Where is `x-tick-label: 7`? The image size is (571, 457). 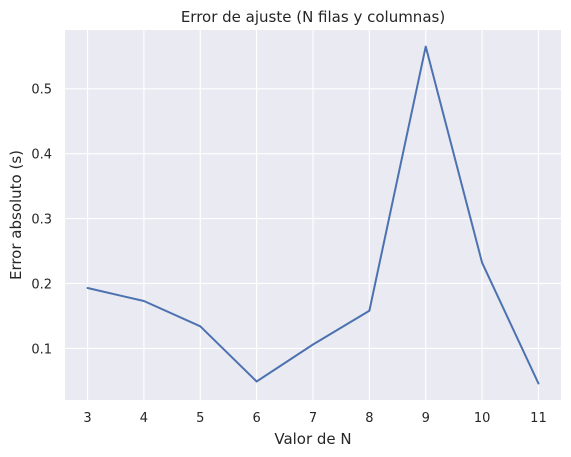
x-tick-label: 7 is located at coordinates (313, 418).